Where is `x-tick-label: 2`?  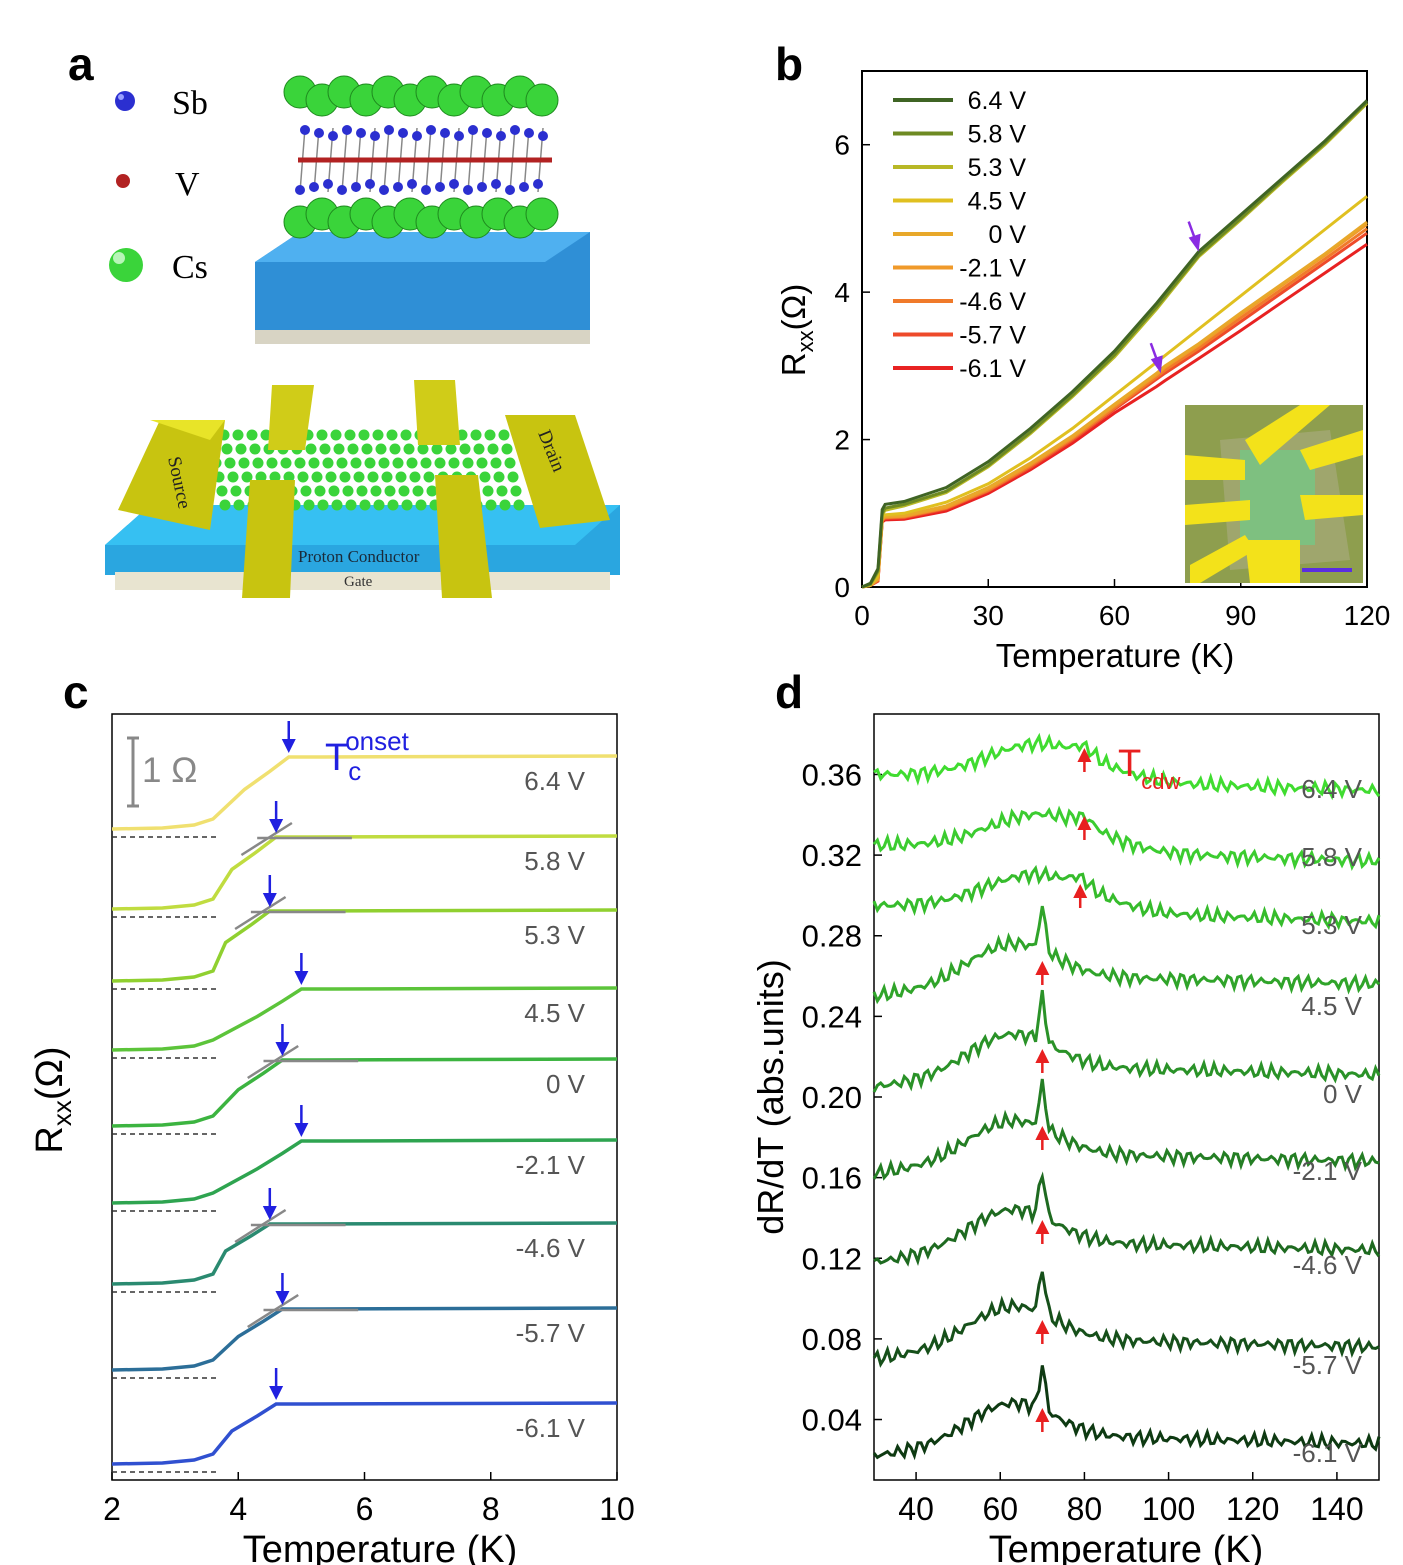 x-tick-label: 2 is located at coordinates (112, 1509).